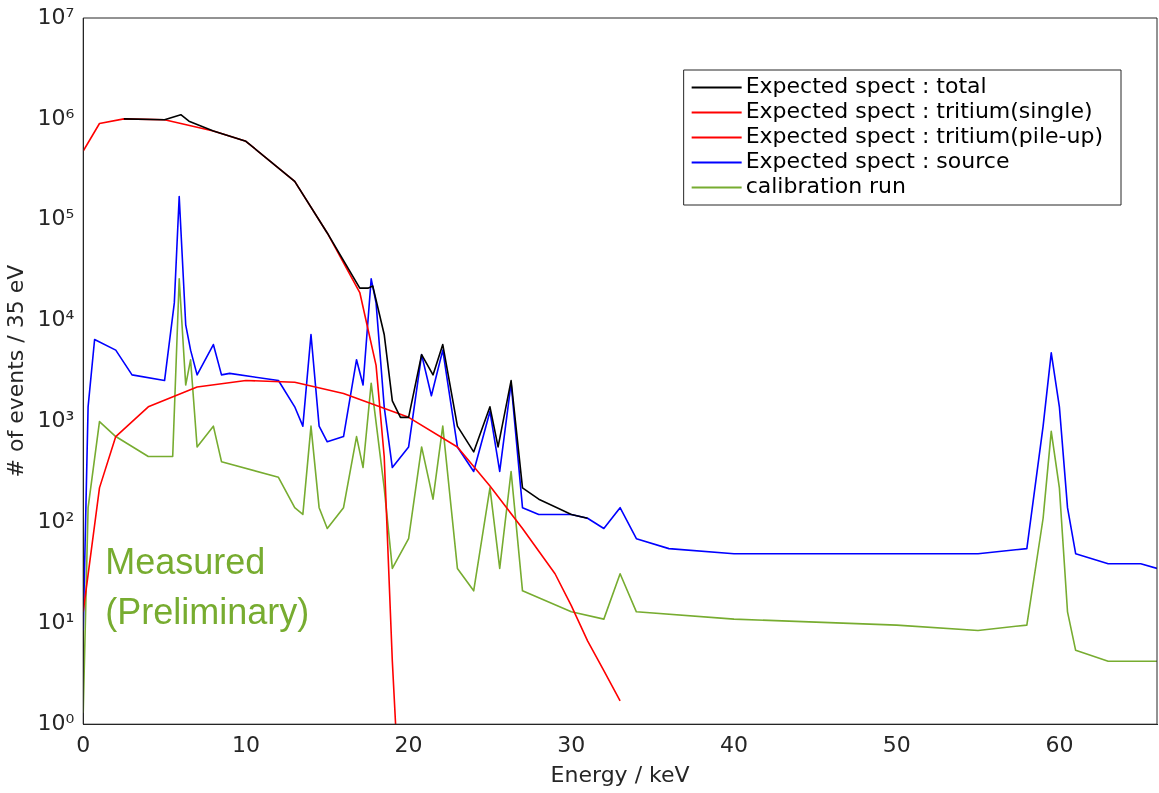 This screenshot has width=1159, height=793. I want to click on y-tick-label: 10⁶, so click(56, 117).